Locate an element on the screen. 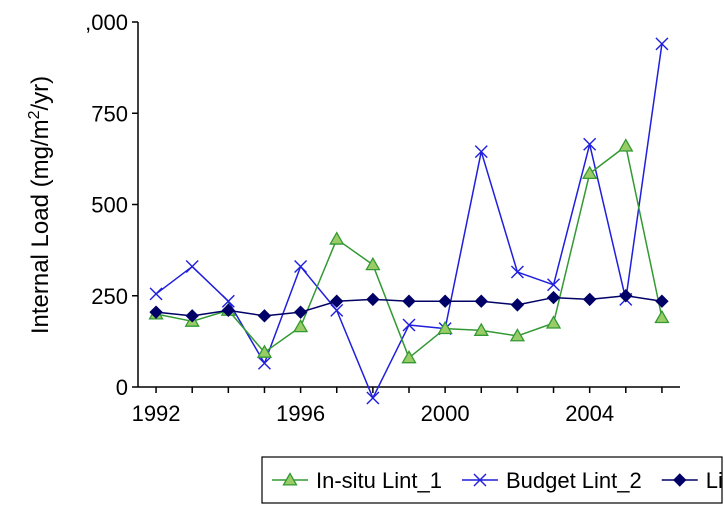  legend: In-situ Lint_1 Budget Lint_2 Lint_3 is located at coordinates (492, 480).